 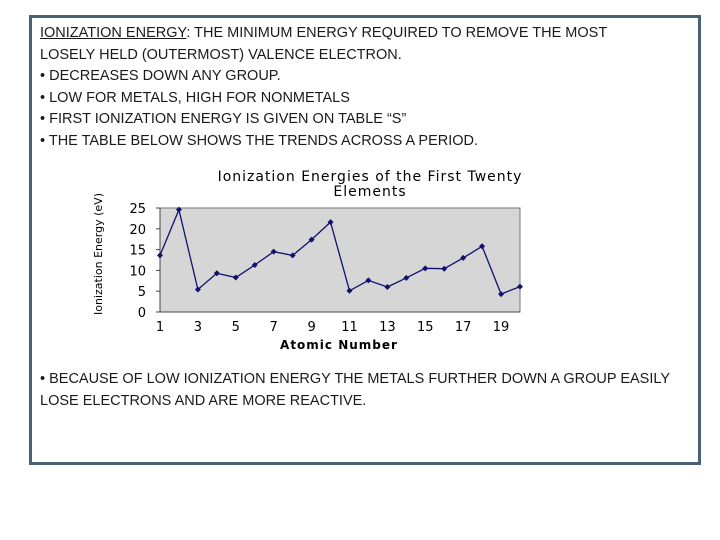 What do you see at coordinates (370, 177) in the screenshot?
I see `chart-title-line-1: Ionization Energies of the First Twenty` at bounding box center [370, 177].